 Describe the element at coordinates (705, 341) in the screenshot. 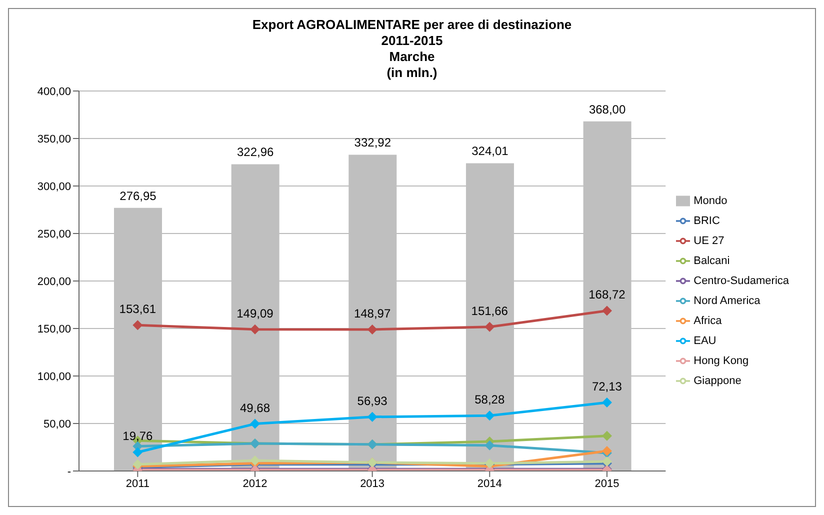

I see `legend-label: EAU` at that location.